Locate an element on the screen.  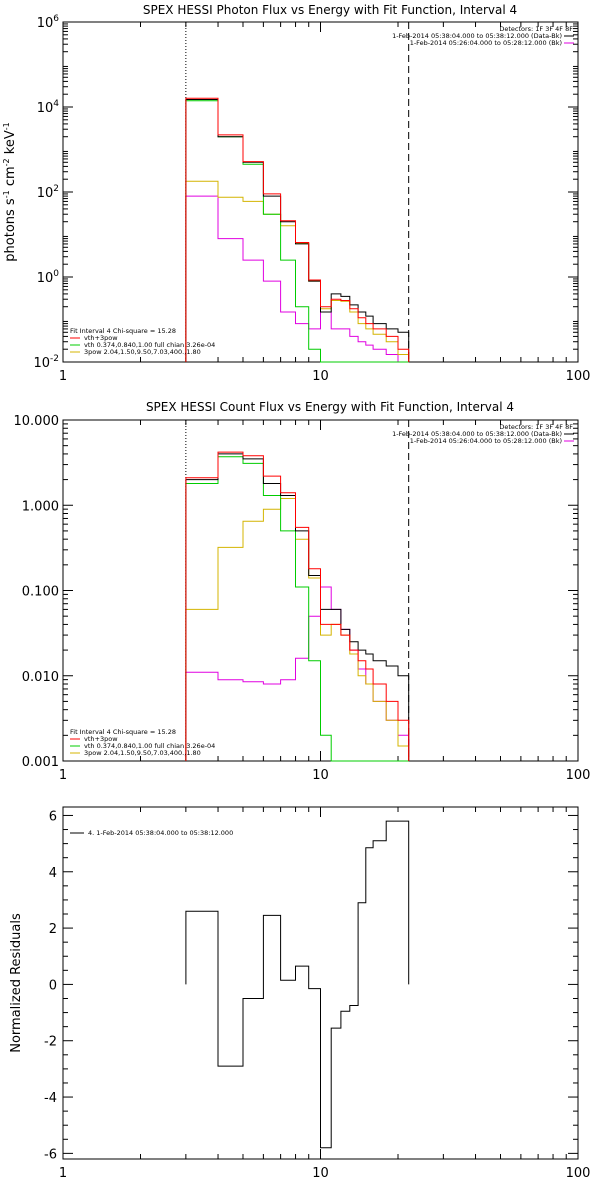
residuals-series is located at coordinates (297, 984).